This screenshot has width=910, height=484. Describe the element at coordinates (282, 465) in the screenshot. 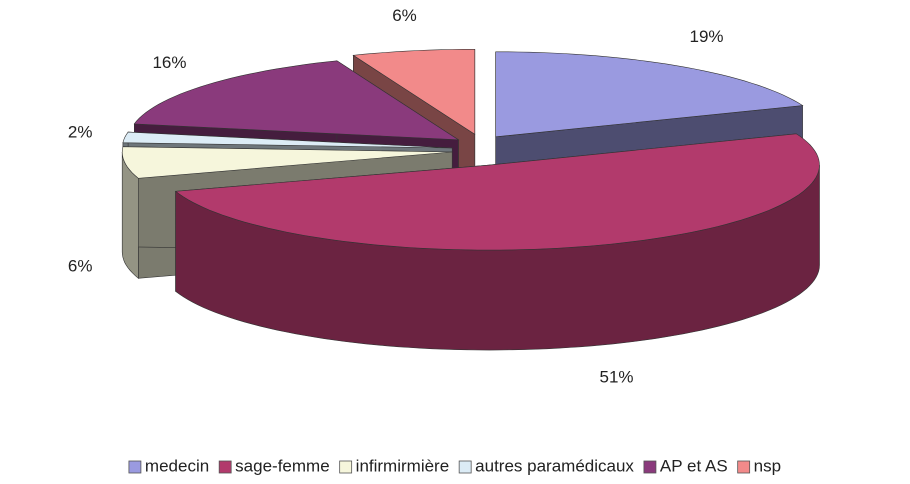

I see `legend-label: sage-femme` at that location.